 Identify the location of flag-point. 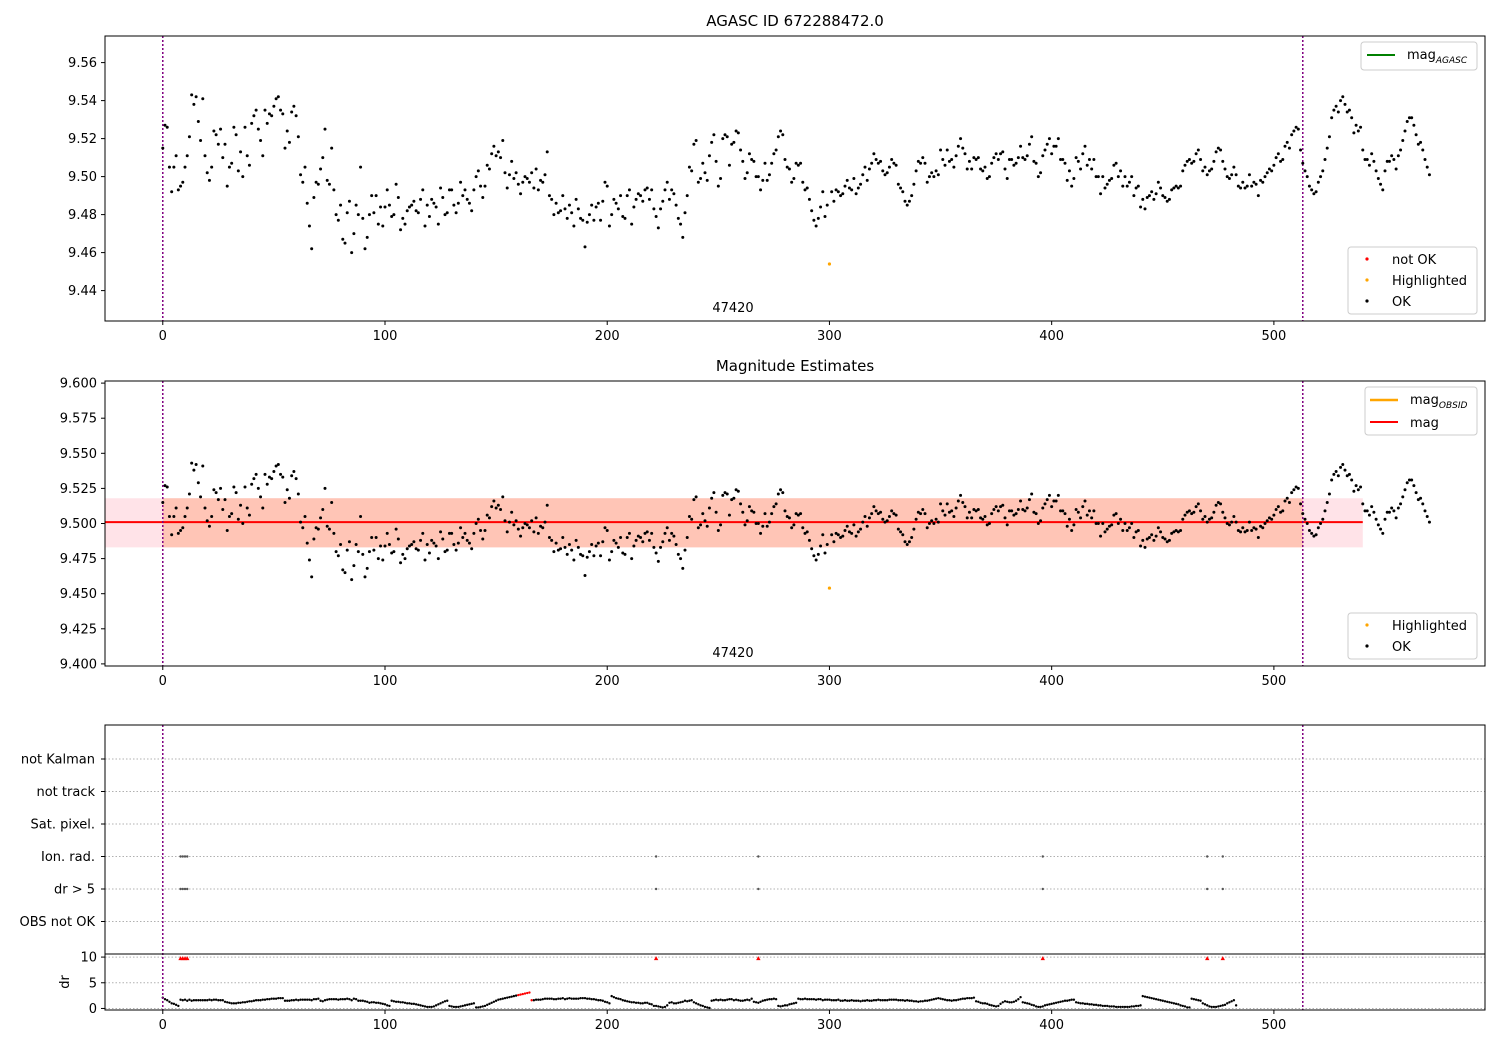
(1042, 856).